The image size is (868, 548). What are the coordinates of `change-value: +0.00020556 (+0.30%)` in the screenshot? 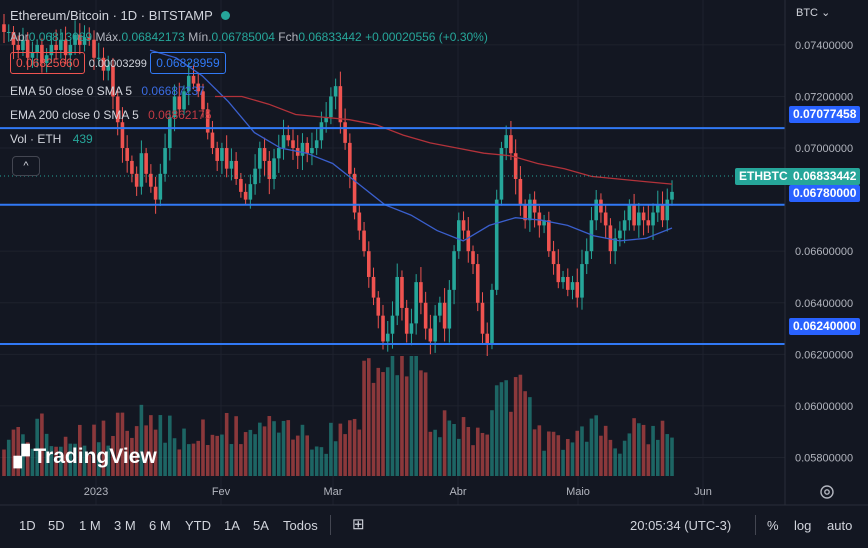 It's located at (426, 37).